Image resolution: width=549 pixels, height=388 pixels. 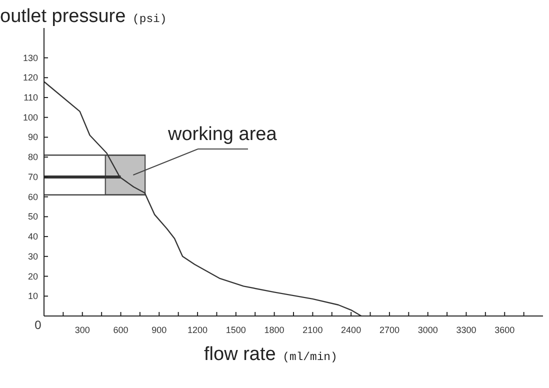 I want to click on y-tick-label: 100, so click(x=30, y=117).